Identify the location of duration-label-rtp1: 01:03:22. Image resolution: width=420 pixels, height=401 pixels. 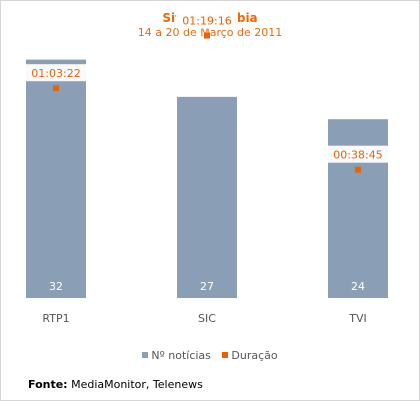
(55, 73).